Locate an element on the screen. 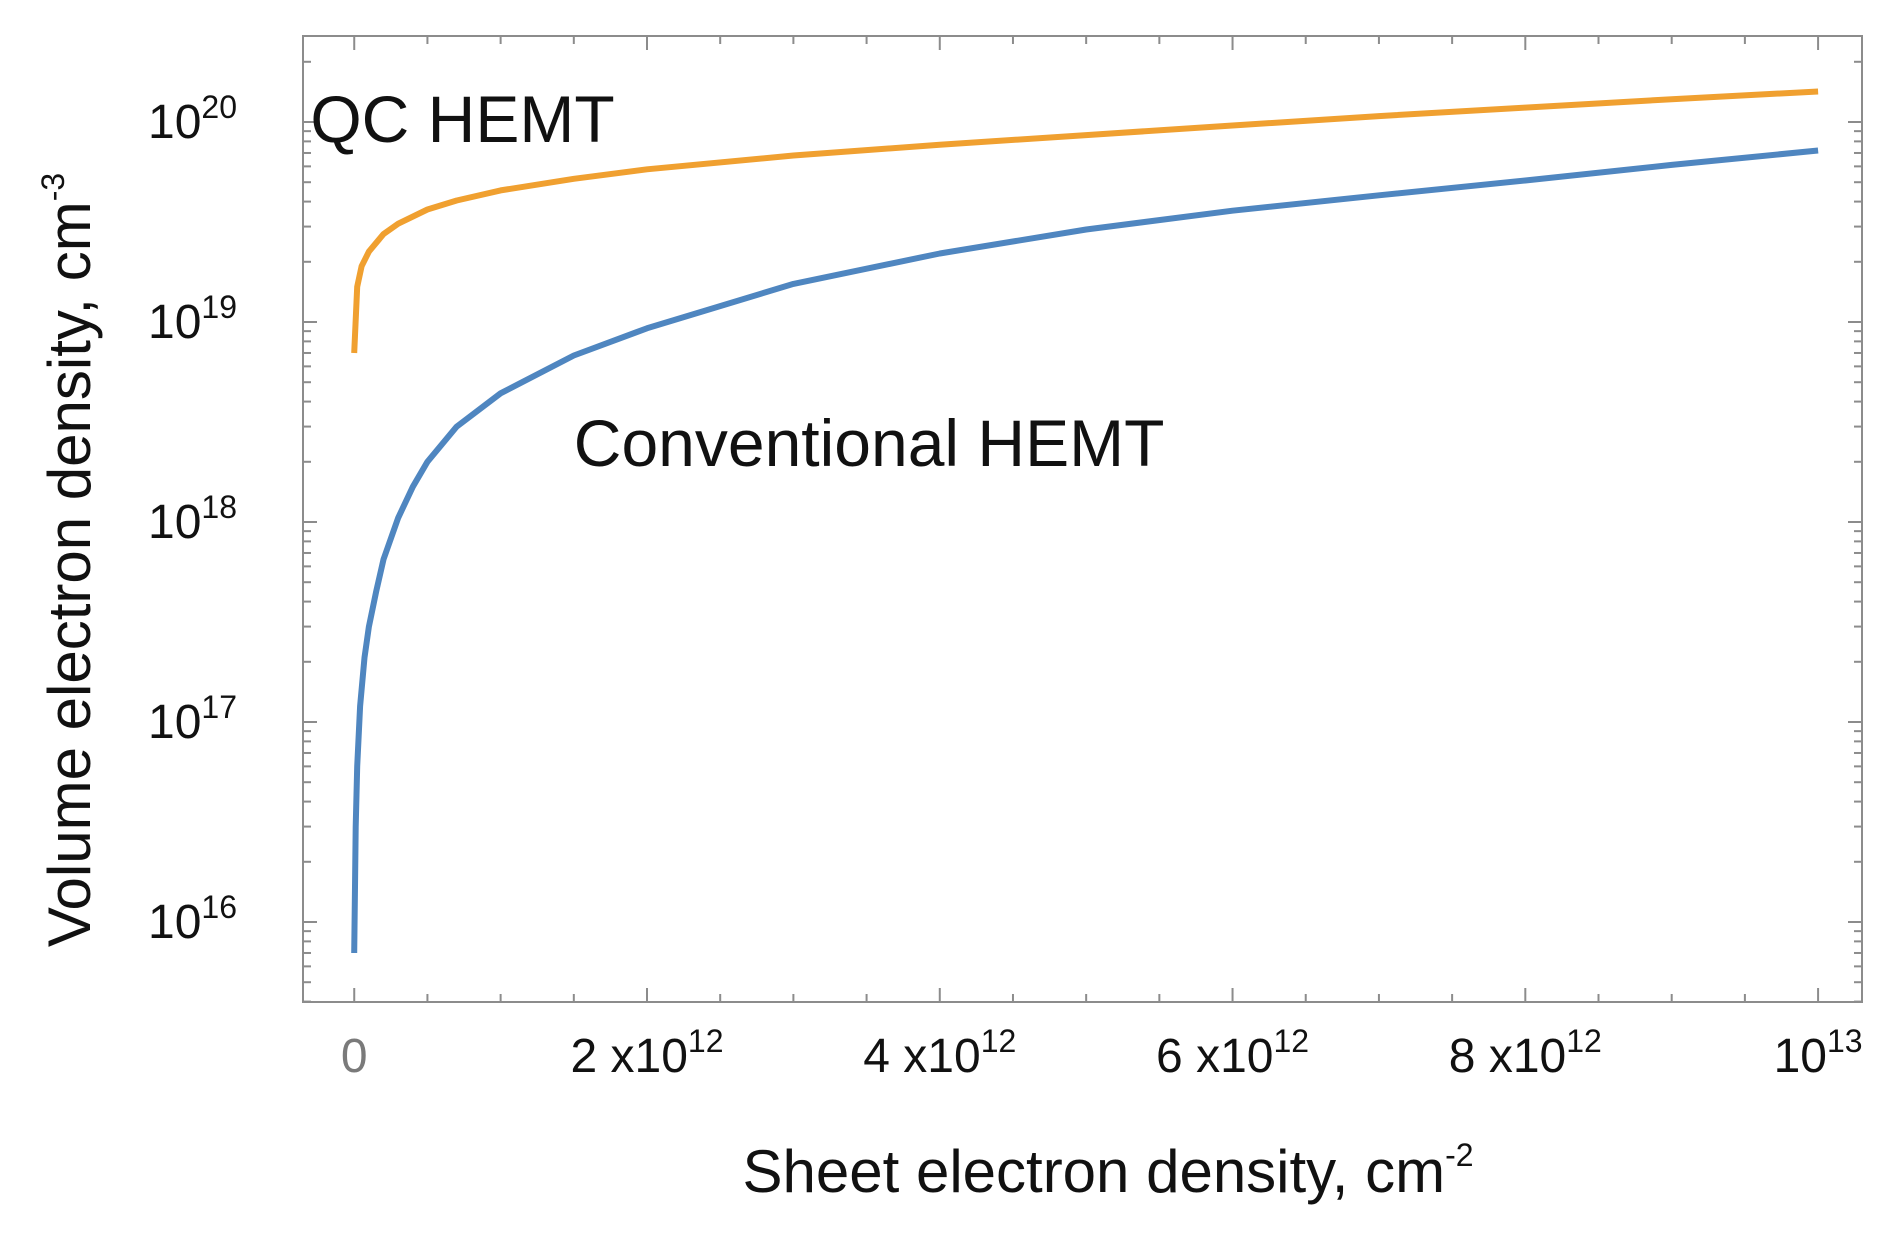 This screenshot has width=1889, height=1237. y-tick-label: 1018 is located at coordinates (192, 519).